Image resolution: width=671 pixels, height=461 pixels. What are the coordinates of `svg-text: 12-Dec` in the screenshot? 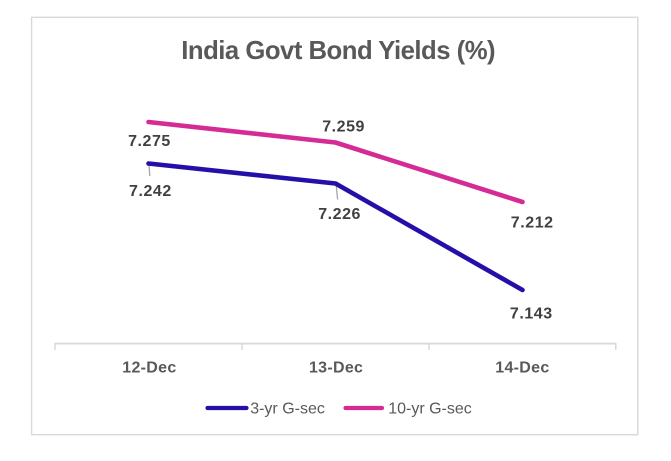 It's located at (149, 368).